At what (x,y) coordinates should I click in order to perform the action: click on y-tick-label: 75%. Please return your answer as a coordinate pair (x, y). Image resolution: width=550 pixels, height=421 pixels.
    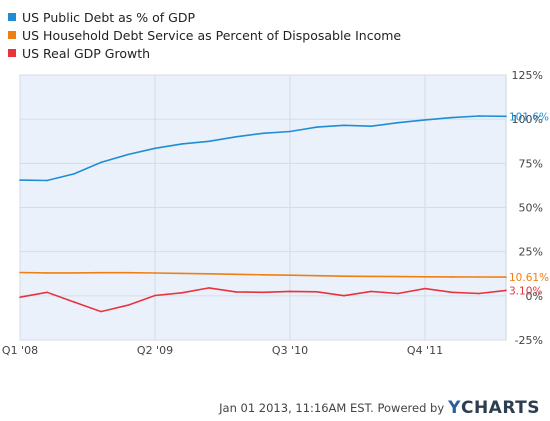
    Looking at the image, I should click on (531, 163).